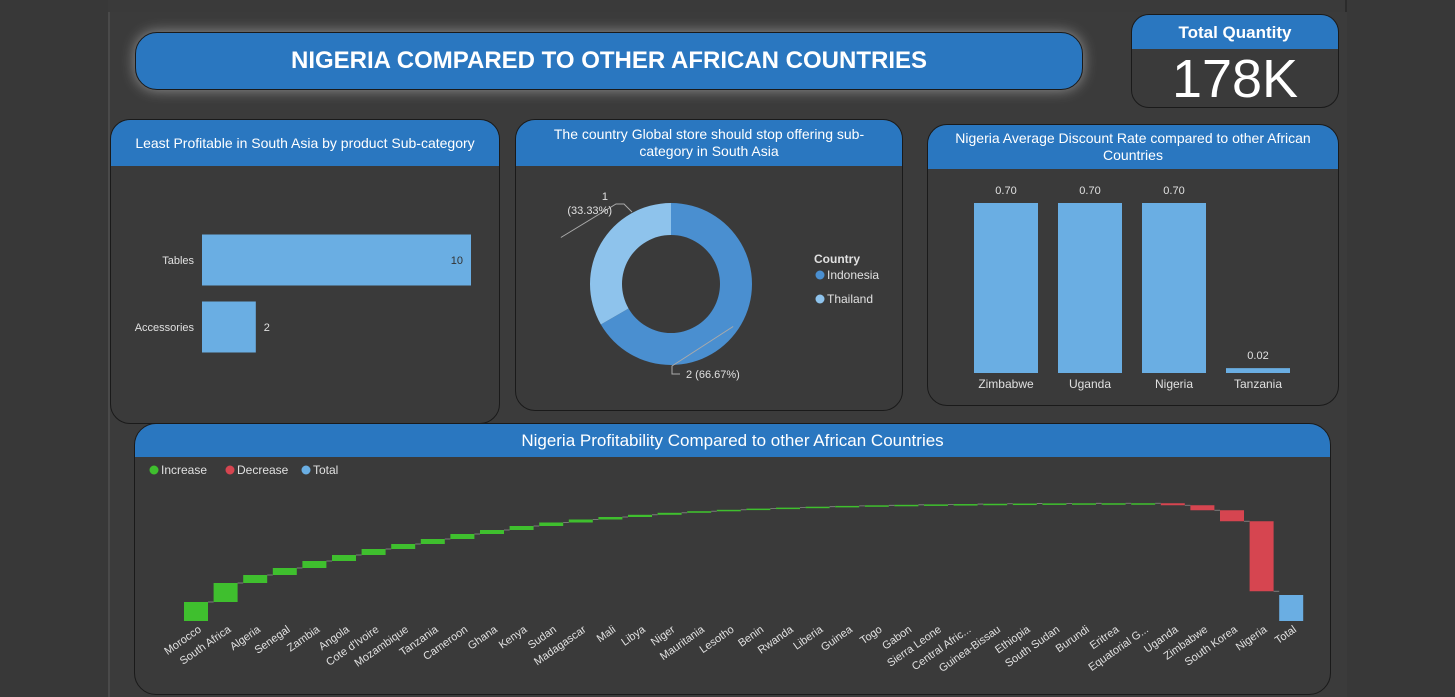 Image resolution: width=1455 pixels, height=697 pixels. I want to click on right-background, so click(1400, 348).